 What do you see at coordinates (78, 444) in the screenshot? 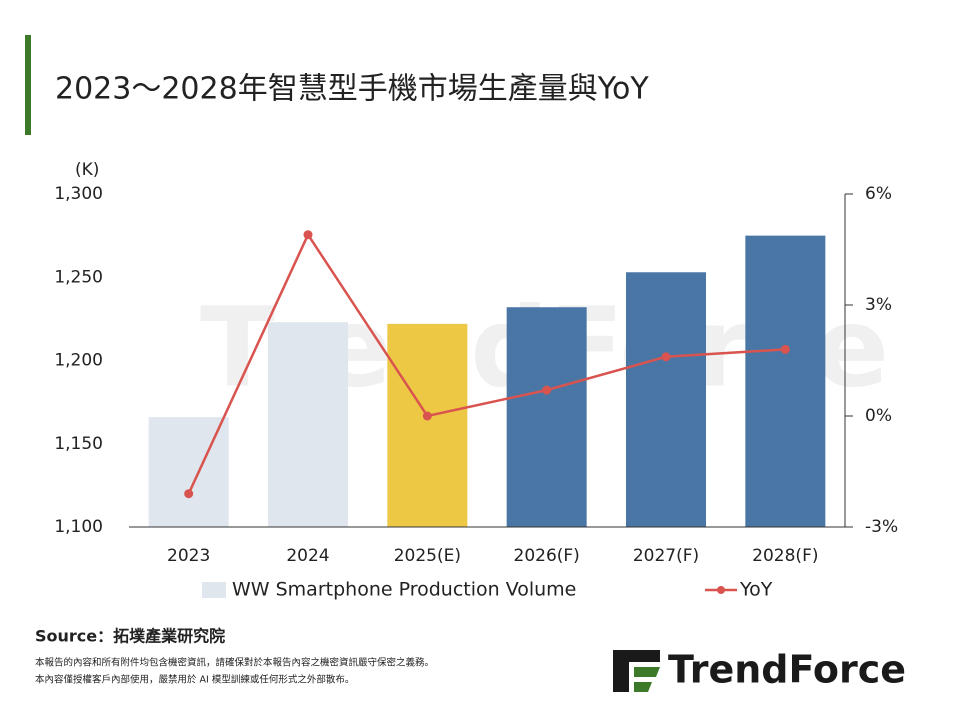
I see `y-tick-label: 1,150` at bounding box center [78, 444].